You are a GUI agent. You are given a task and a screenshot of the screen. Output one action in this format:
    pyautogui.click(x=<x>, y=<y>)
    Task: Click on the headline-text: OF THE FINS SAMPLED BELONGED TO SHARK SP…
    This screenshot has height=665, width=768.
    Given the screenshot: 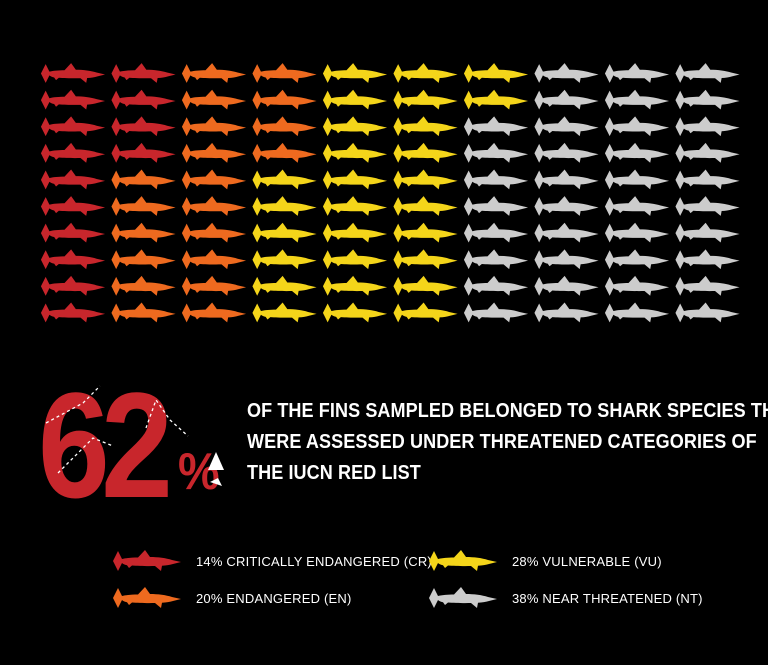 What is the action you would take?
    pyautogui.click(x=507, y=441)
    